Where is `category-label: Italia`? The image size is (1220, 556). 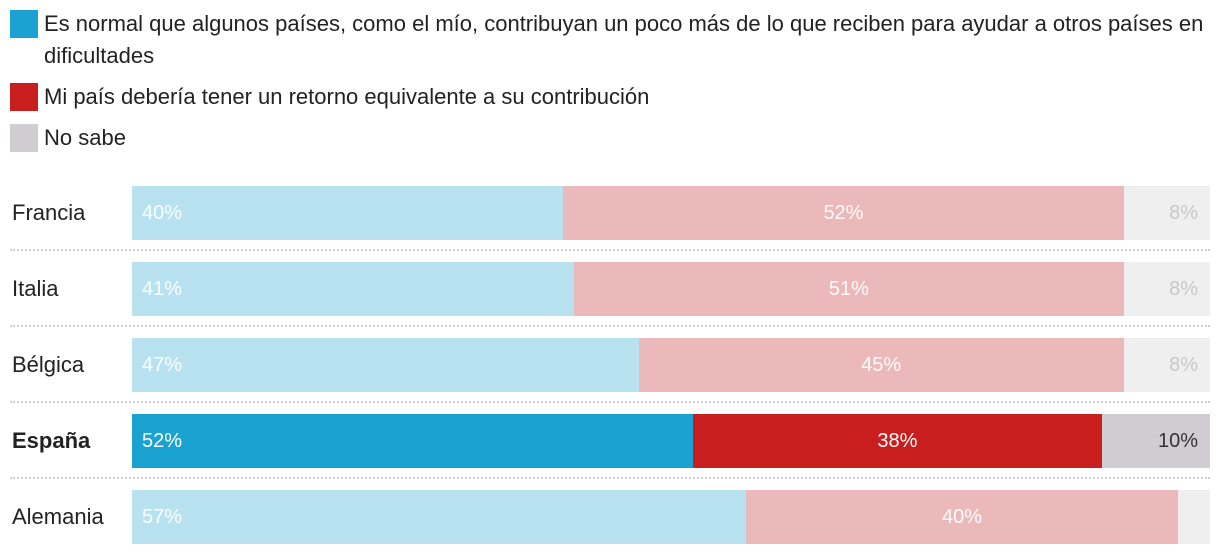 category-label: Italia is located at coordinates (35, 288).